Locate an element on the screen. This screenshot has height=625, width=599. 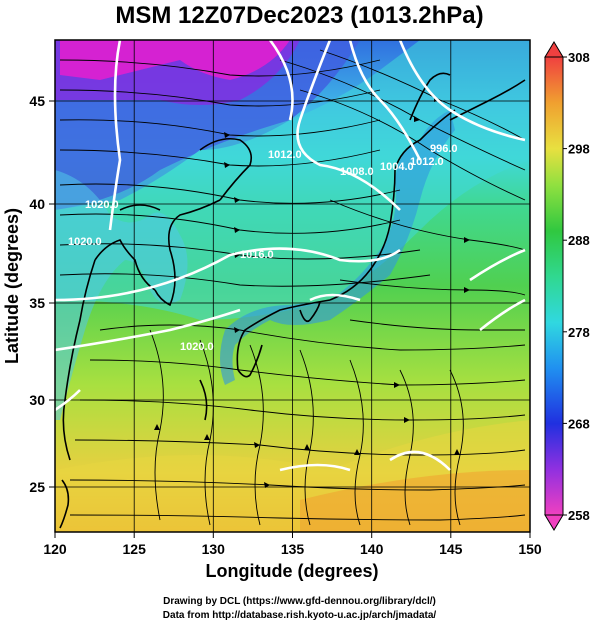
colorbar-tick-label: 278 is located at coordinates (579, 332).